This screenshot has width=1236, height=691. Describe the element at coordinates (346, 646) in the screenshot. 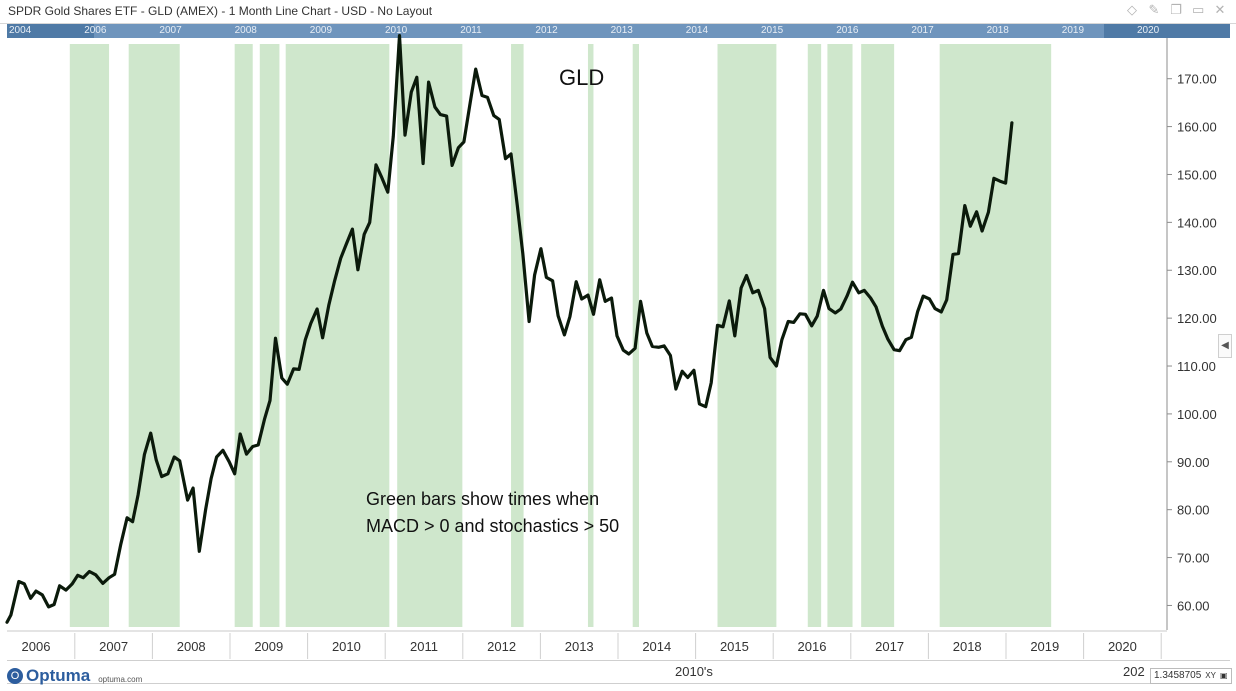

I see `x-tick-label: 2010` at that location.